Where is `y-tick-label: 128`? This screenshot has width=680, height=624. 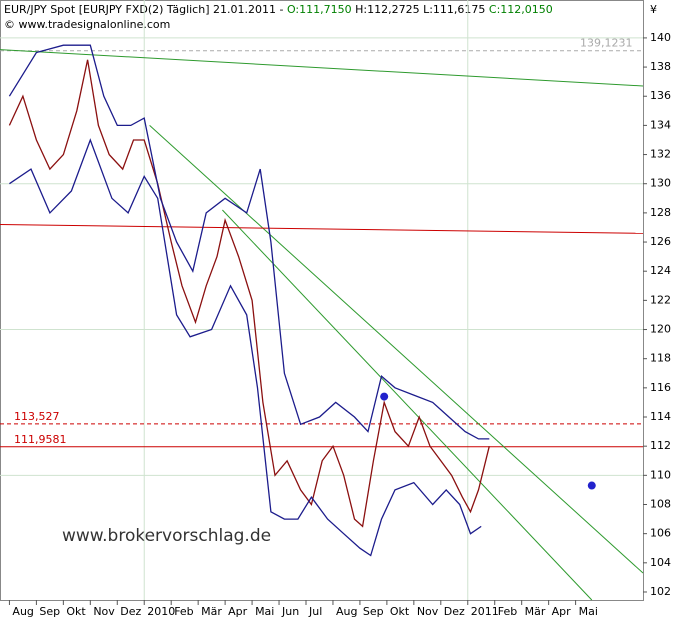
y-tick-label: 128 is located at coordinates (660, 212).